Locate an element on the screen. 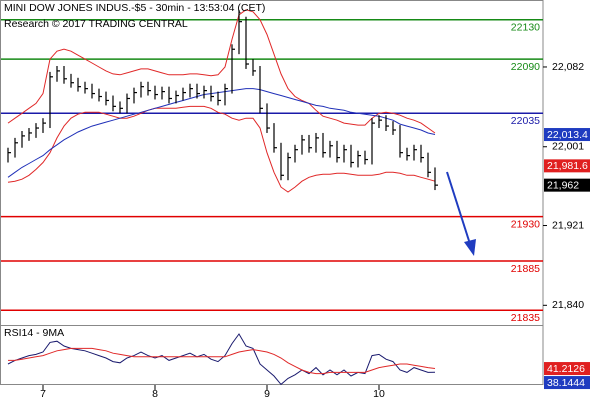  x-tick-label: 9 is located at coordinates (267, 394).